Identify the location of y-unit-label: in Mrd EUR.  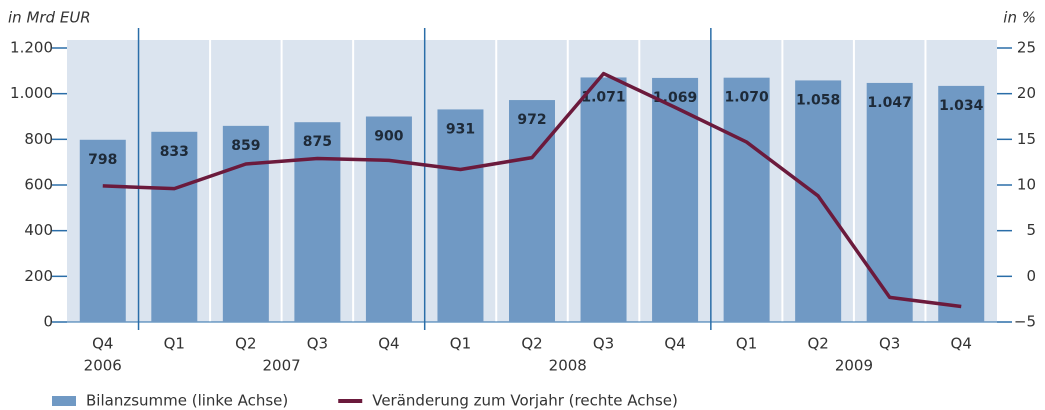
(49, 18).